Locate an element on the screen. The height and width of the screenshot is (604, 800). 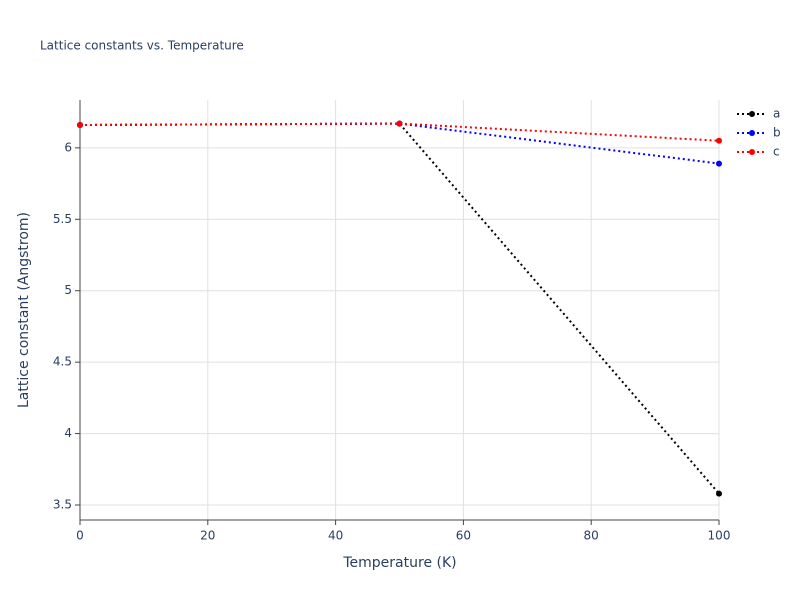
y-tick-label: 6 is located at coordinates (68, 147).